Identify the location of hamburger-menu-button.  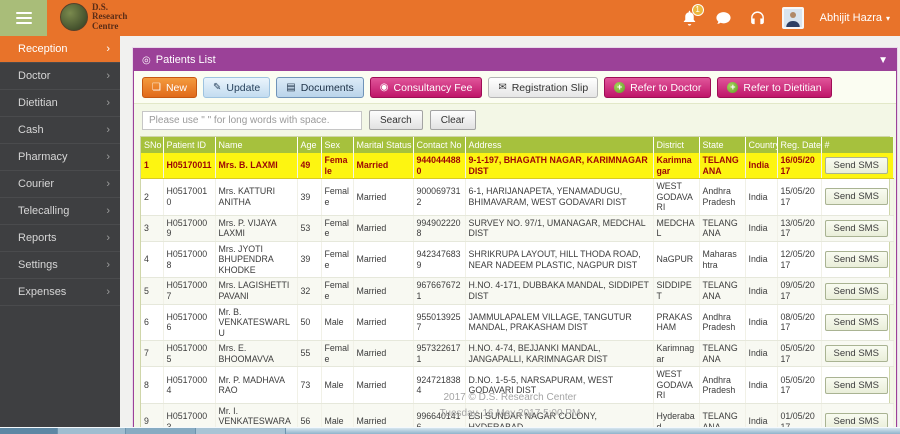
(23, 18).